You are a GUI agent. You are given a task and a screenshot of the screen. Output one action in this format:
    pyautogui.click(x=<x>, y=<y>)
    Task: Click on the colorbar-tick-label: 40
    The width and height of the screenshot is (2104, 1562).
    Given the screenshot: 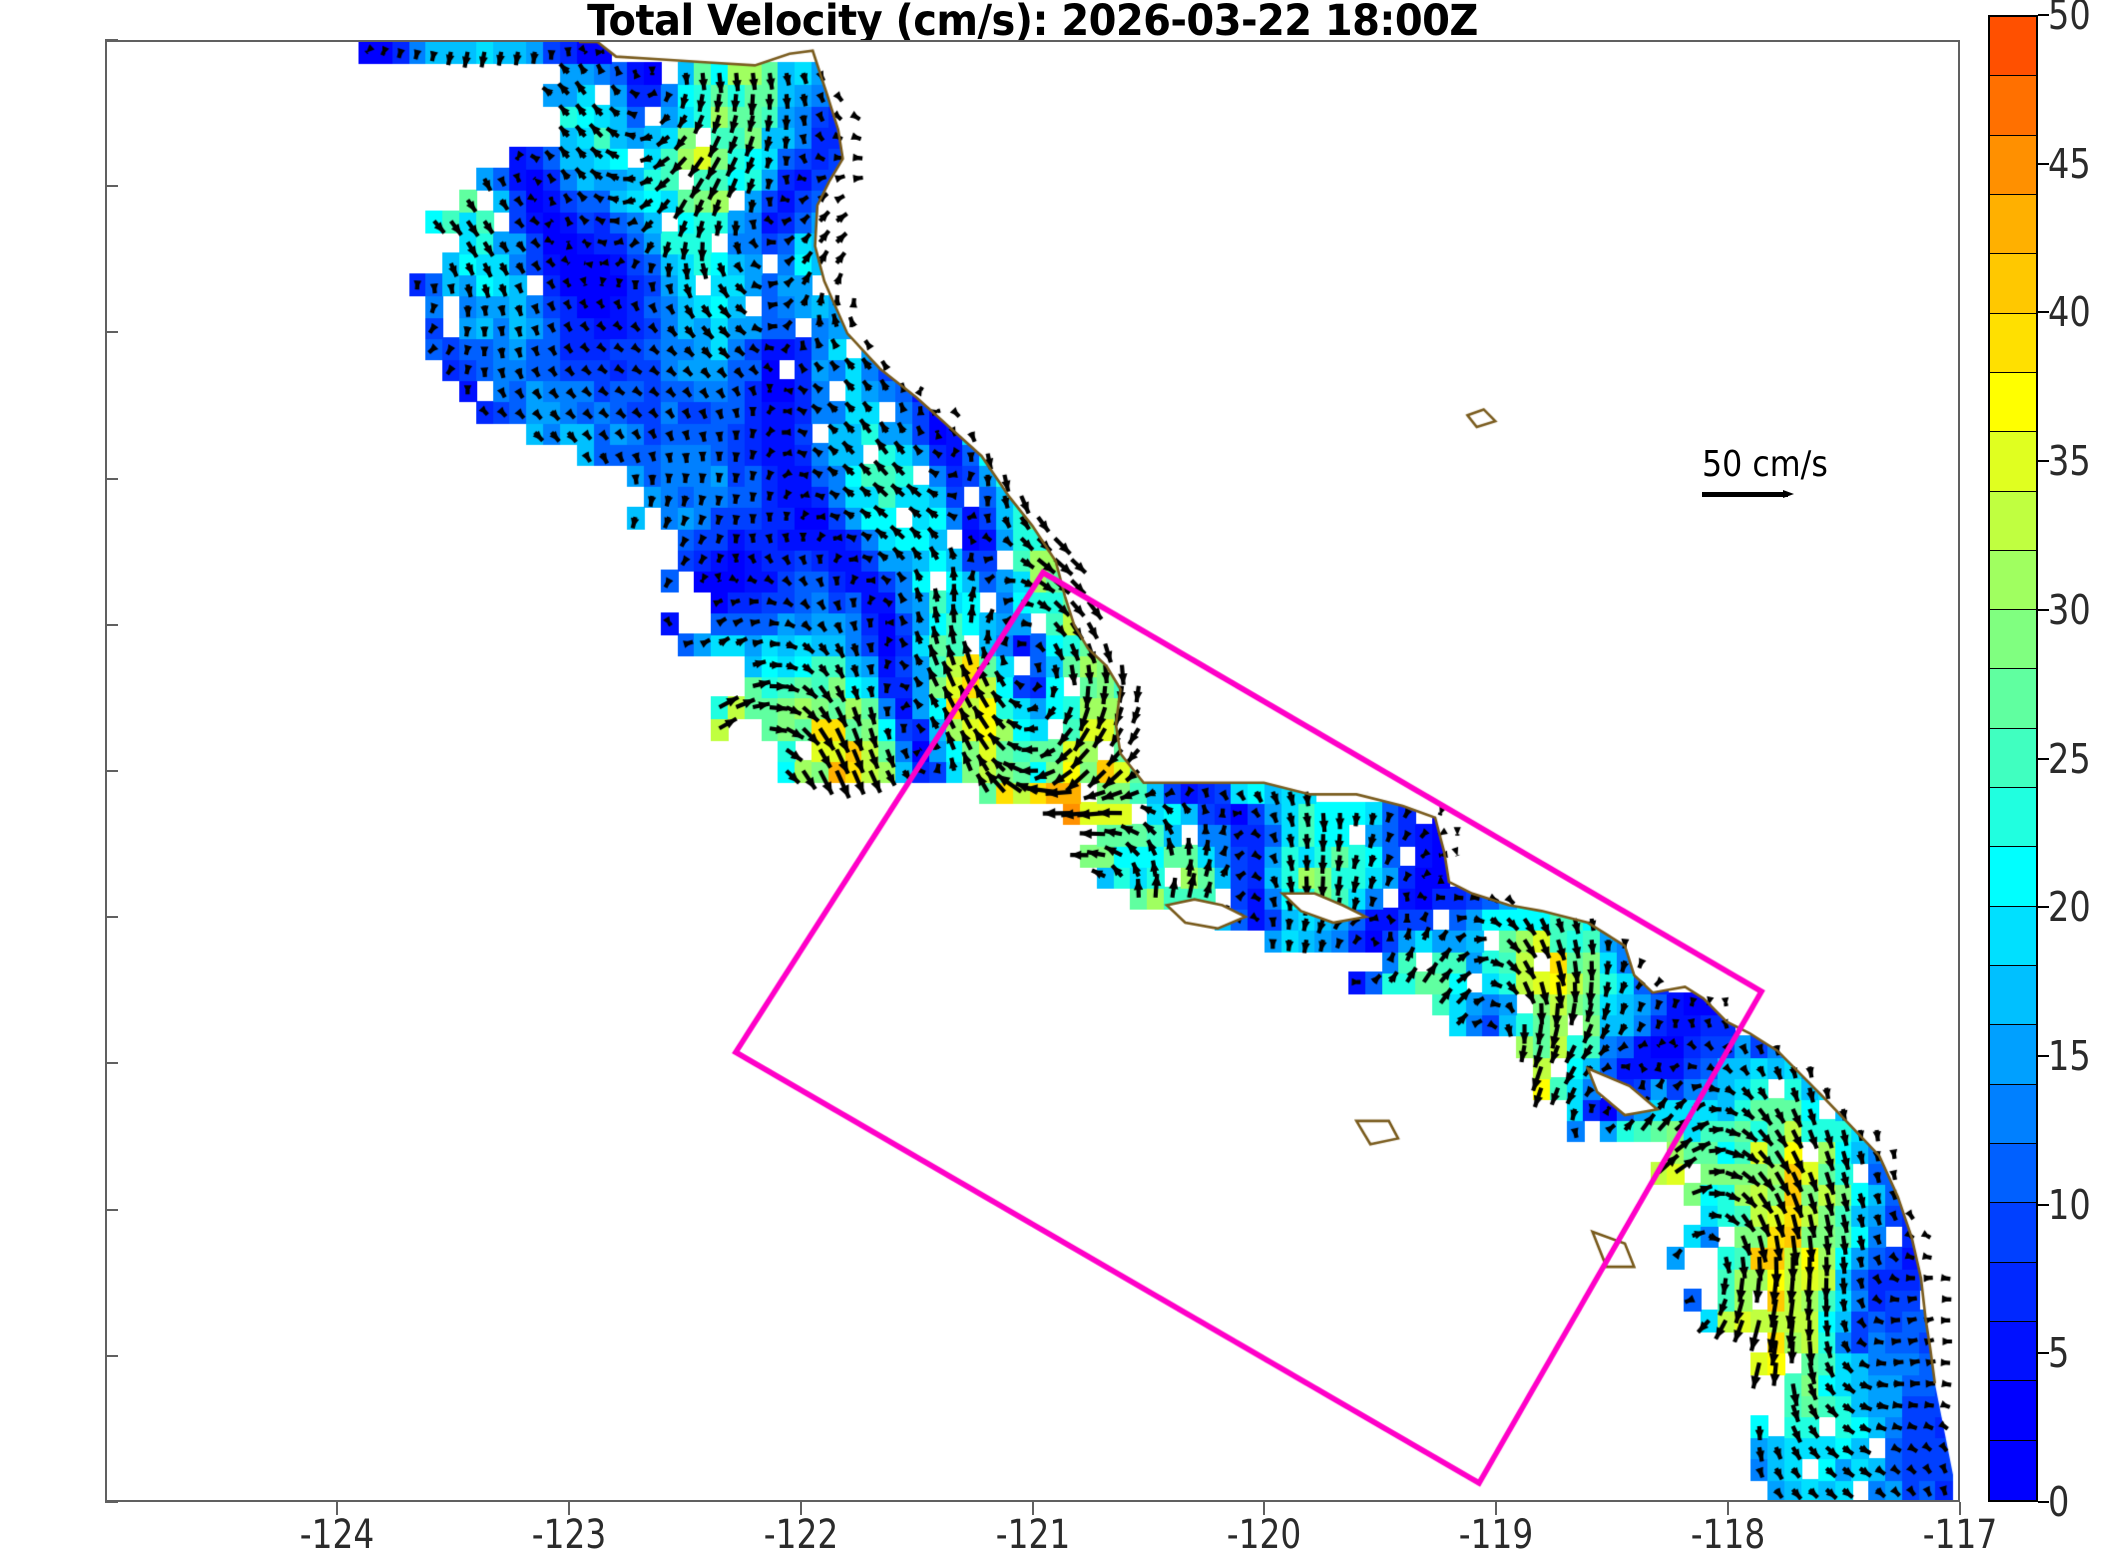 What is the action you would take?
    pyautogui.click(x=2069, y=312)
    